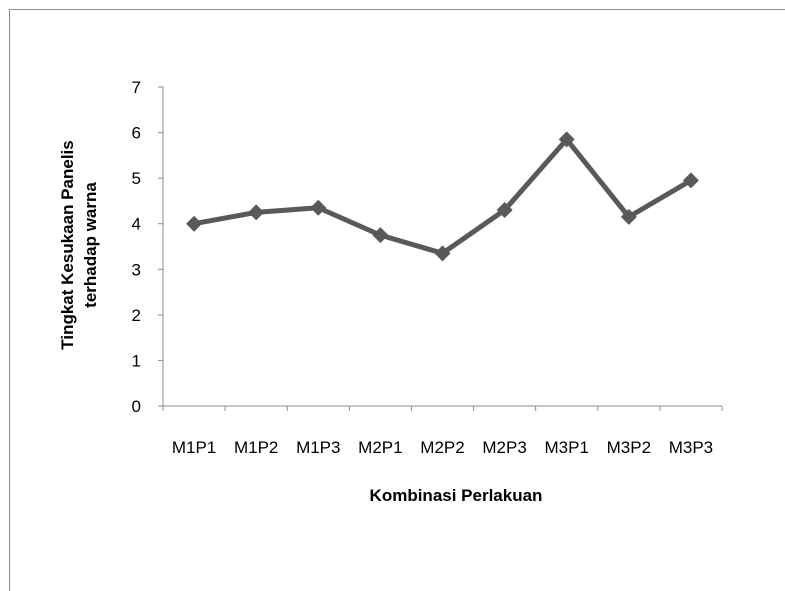 This screenshot has width=785, height=591. Describe the element at coordinates (380, 447) in the screenshot. I see `x-tick-label: M2P1` at that location.